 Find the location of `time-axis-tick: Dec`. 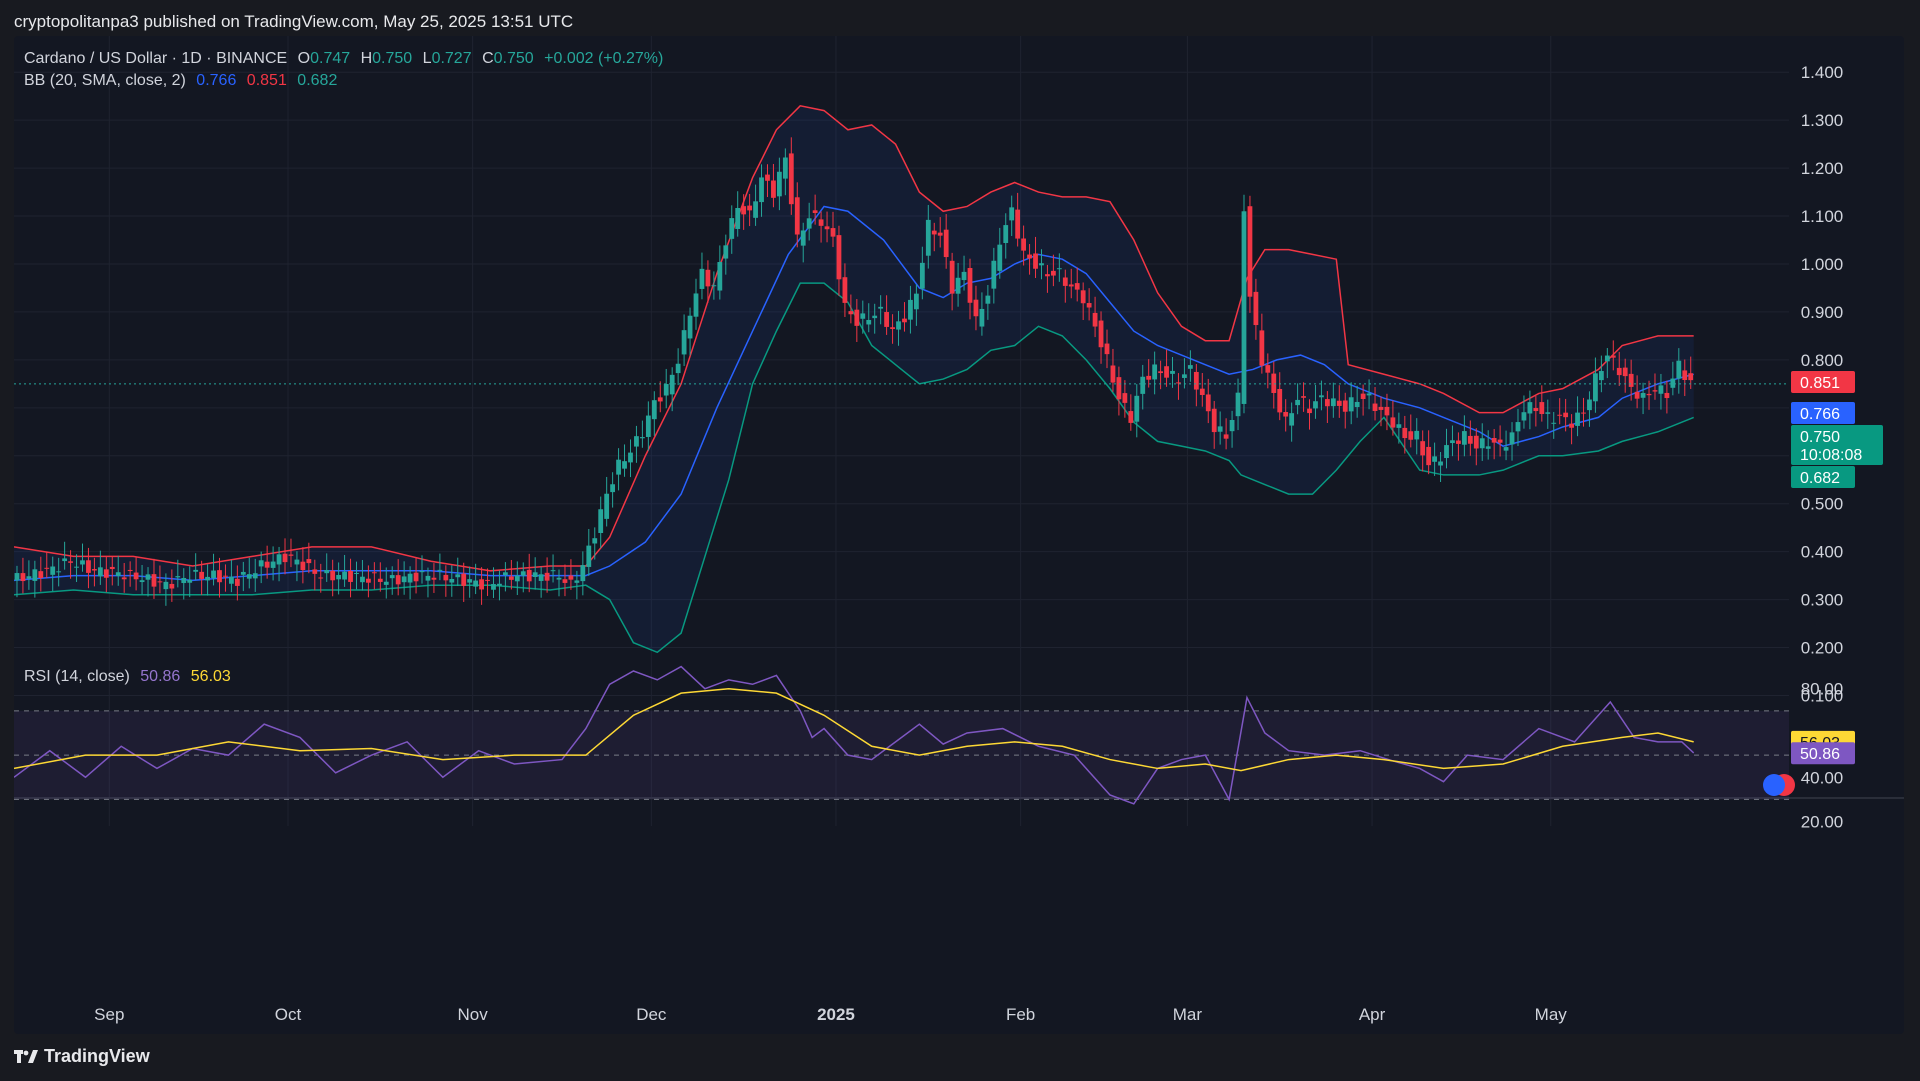

time-axis-tick: Dec is located at coordinates (651, 1014).